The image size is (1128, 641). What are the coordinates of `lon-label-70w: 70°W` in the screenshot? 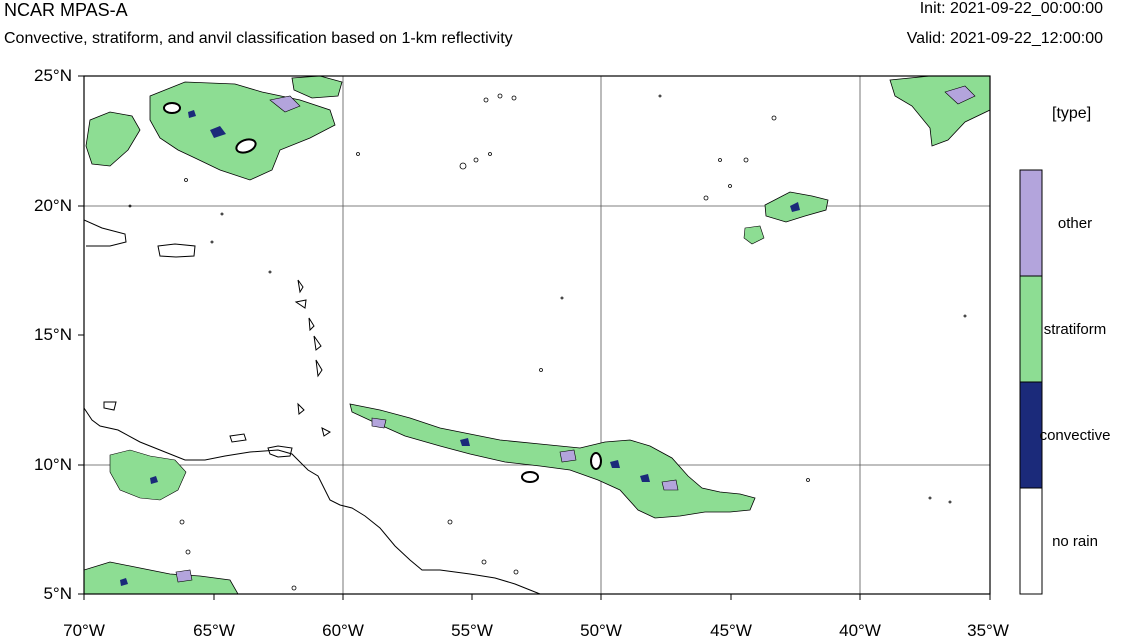 It's located at (84, 630).